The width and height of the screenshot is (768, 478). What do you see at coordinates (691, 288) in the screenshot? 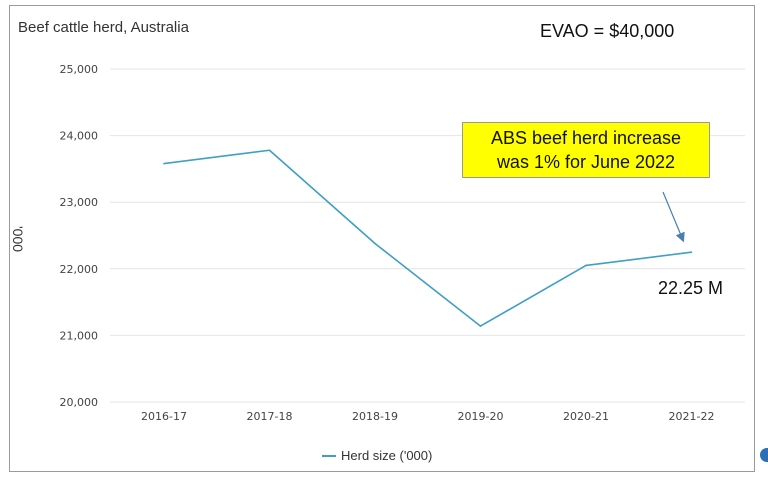
I see `end-value-label: 22.25 M` at bounding box center [691, 288].